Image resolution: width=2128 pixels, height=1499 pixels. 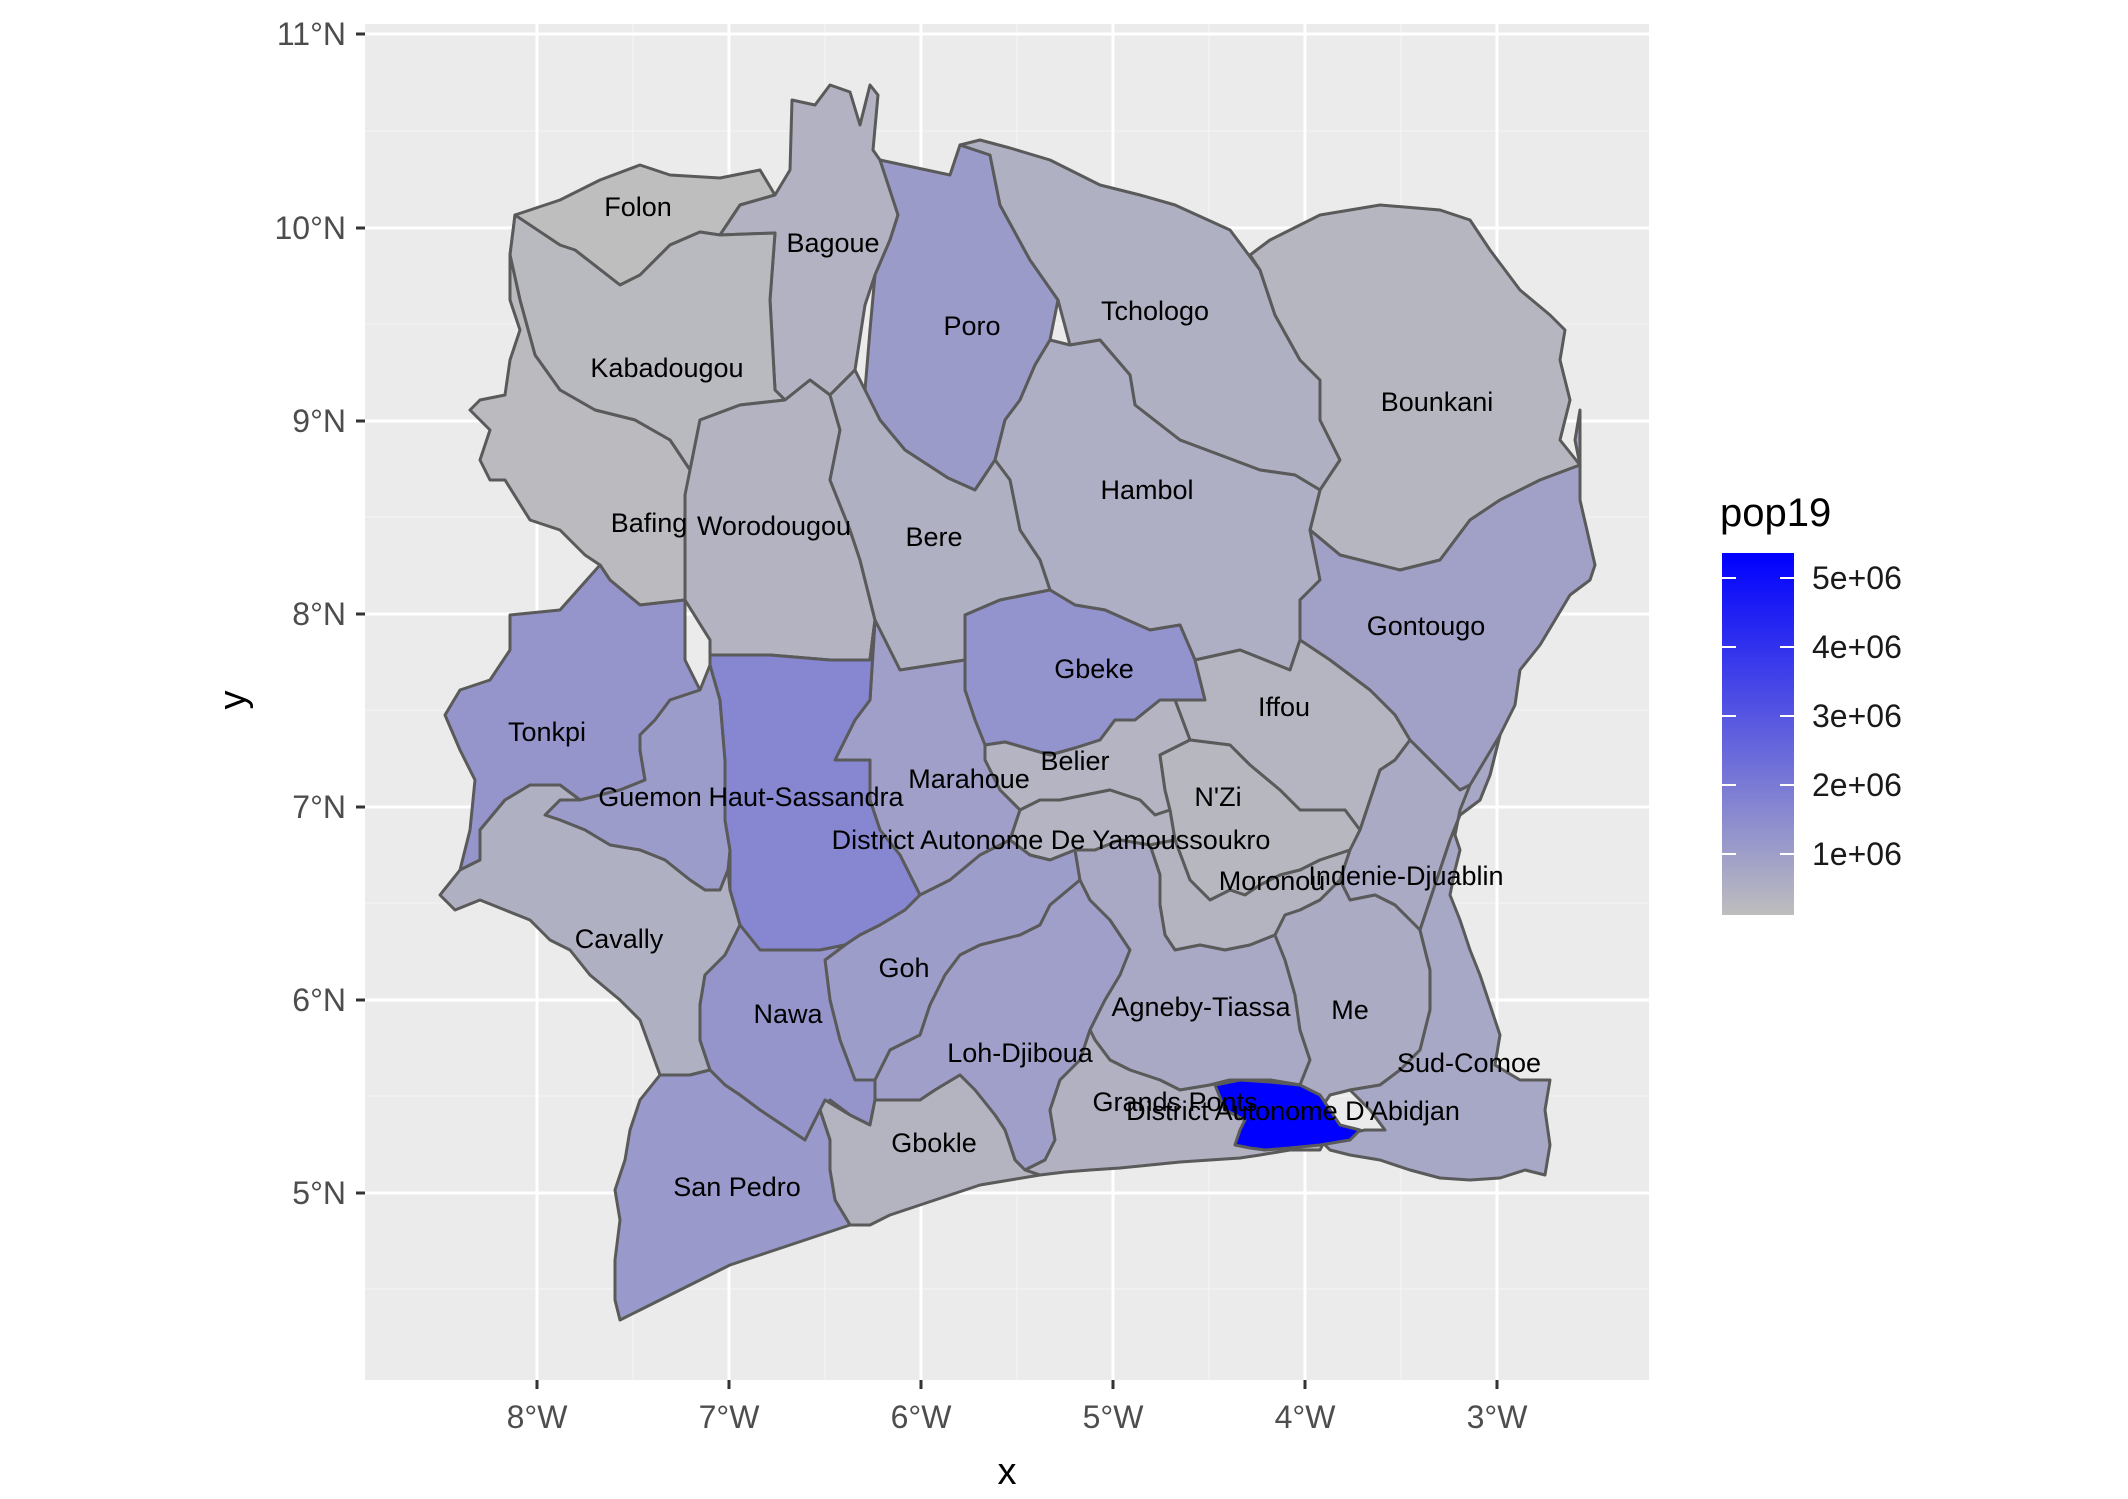 I want to click on label-agneby-tiassa: Agneby-Tiassa, so click(x=1201, y=1007).